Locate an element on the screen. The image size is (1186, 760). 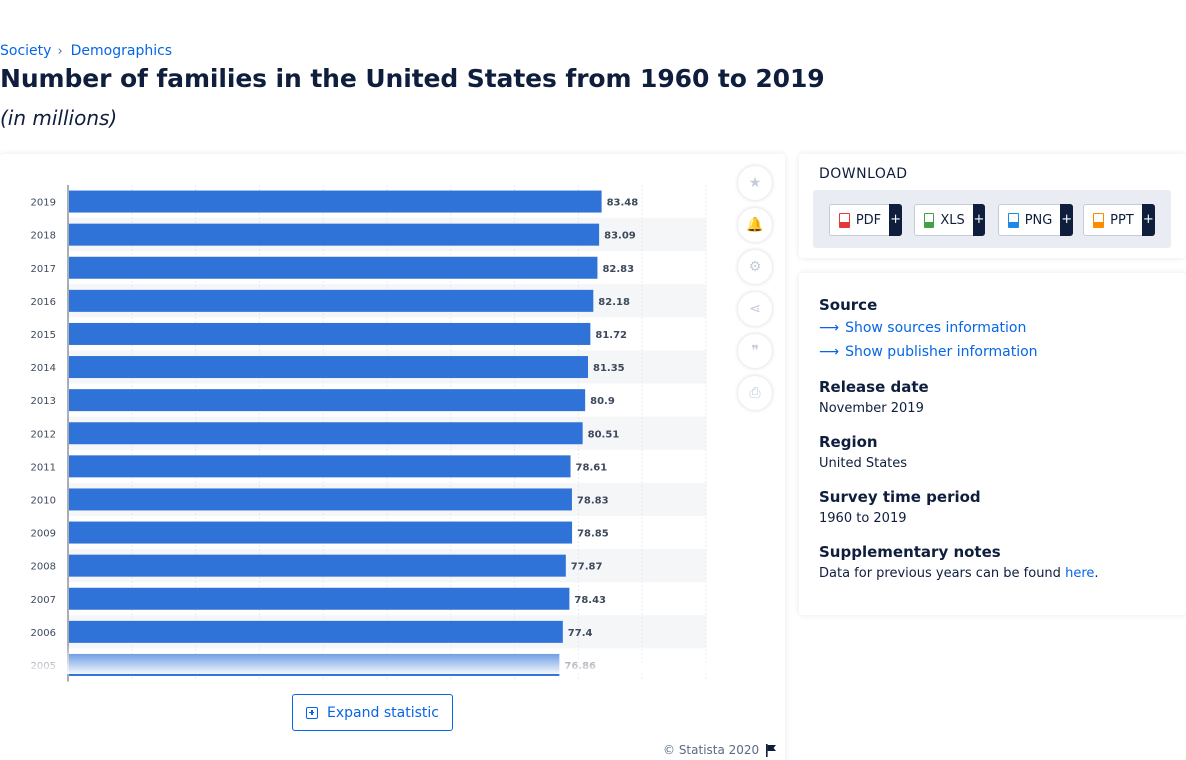
download-png-label: PNG is located at coordinates (1038, 220).